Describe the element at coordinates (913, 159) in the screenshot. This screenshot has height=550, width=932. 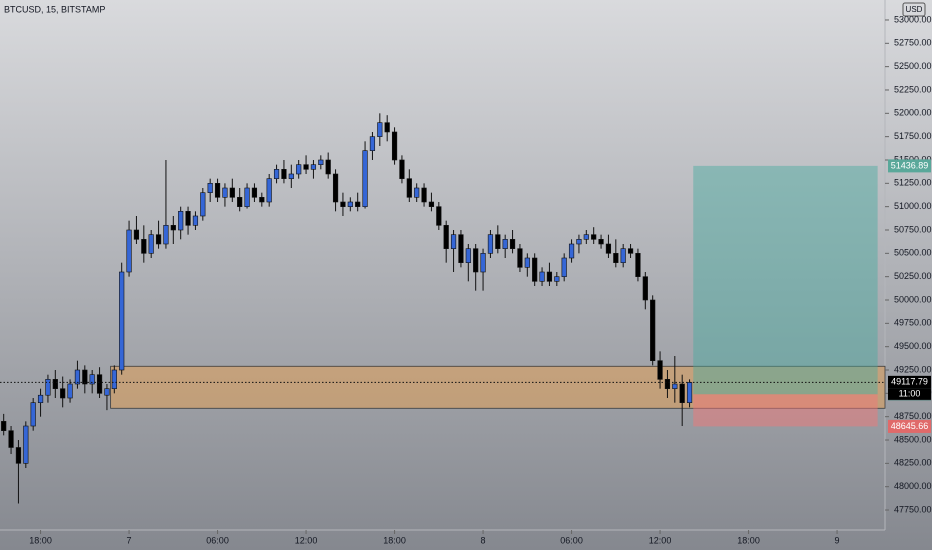
I see `y-tick-label: 51500.00` at that location.